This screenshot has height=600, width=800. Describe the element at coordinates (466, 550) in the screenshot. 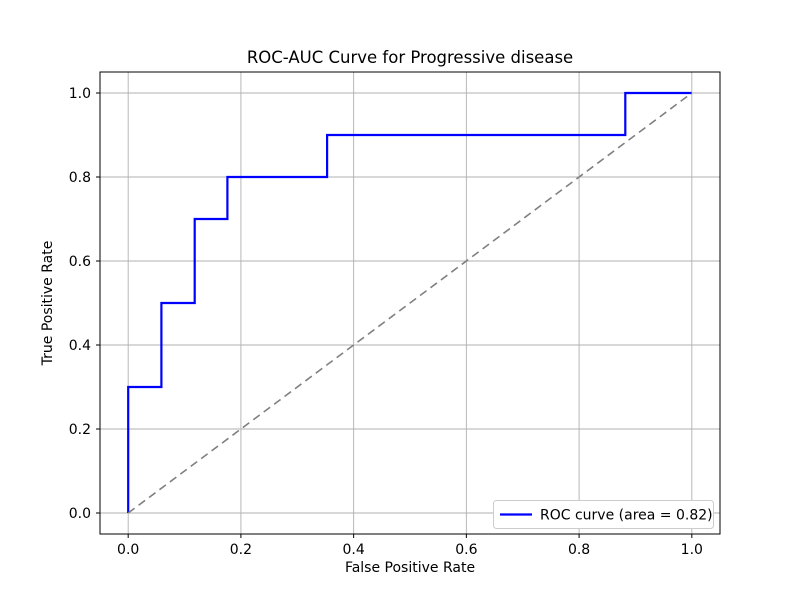

I see `x-tick-label: 0.6` at that location.